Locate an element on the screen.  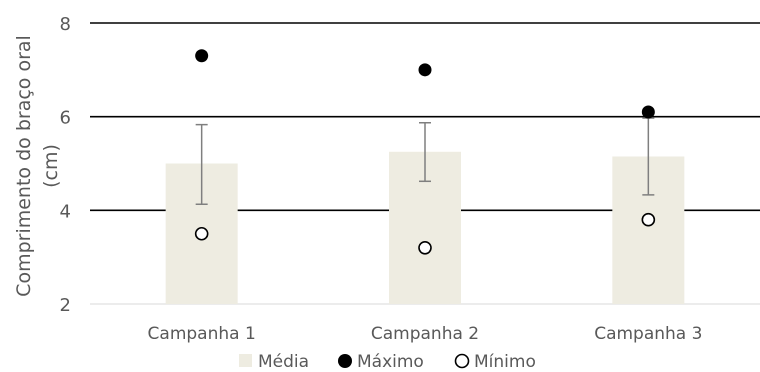
y-tick-label: 8 is located at coordinates (65, 24).